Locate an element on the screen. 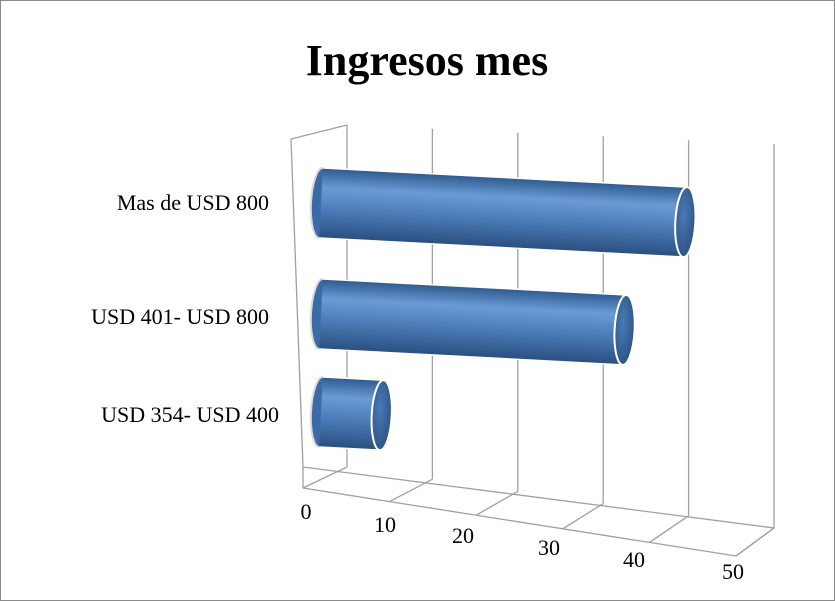 This screenshot has width=835, height=601. chart-title: Ingresos mes is located at coordinates (427, 60).